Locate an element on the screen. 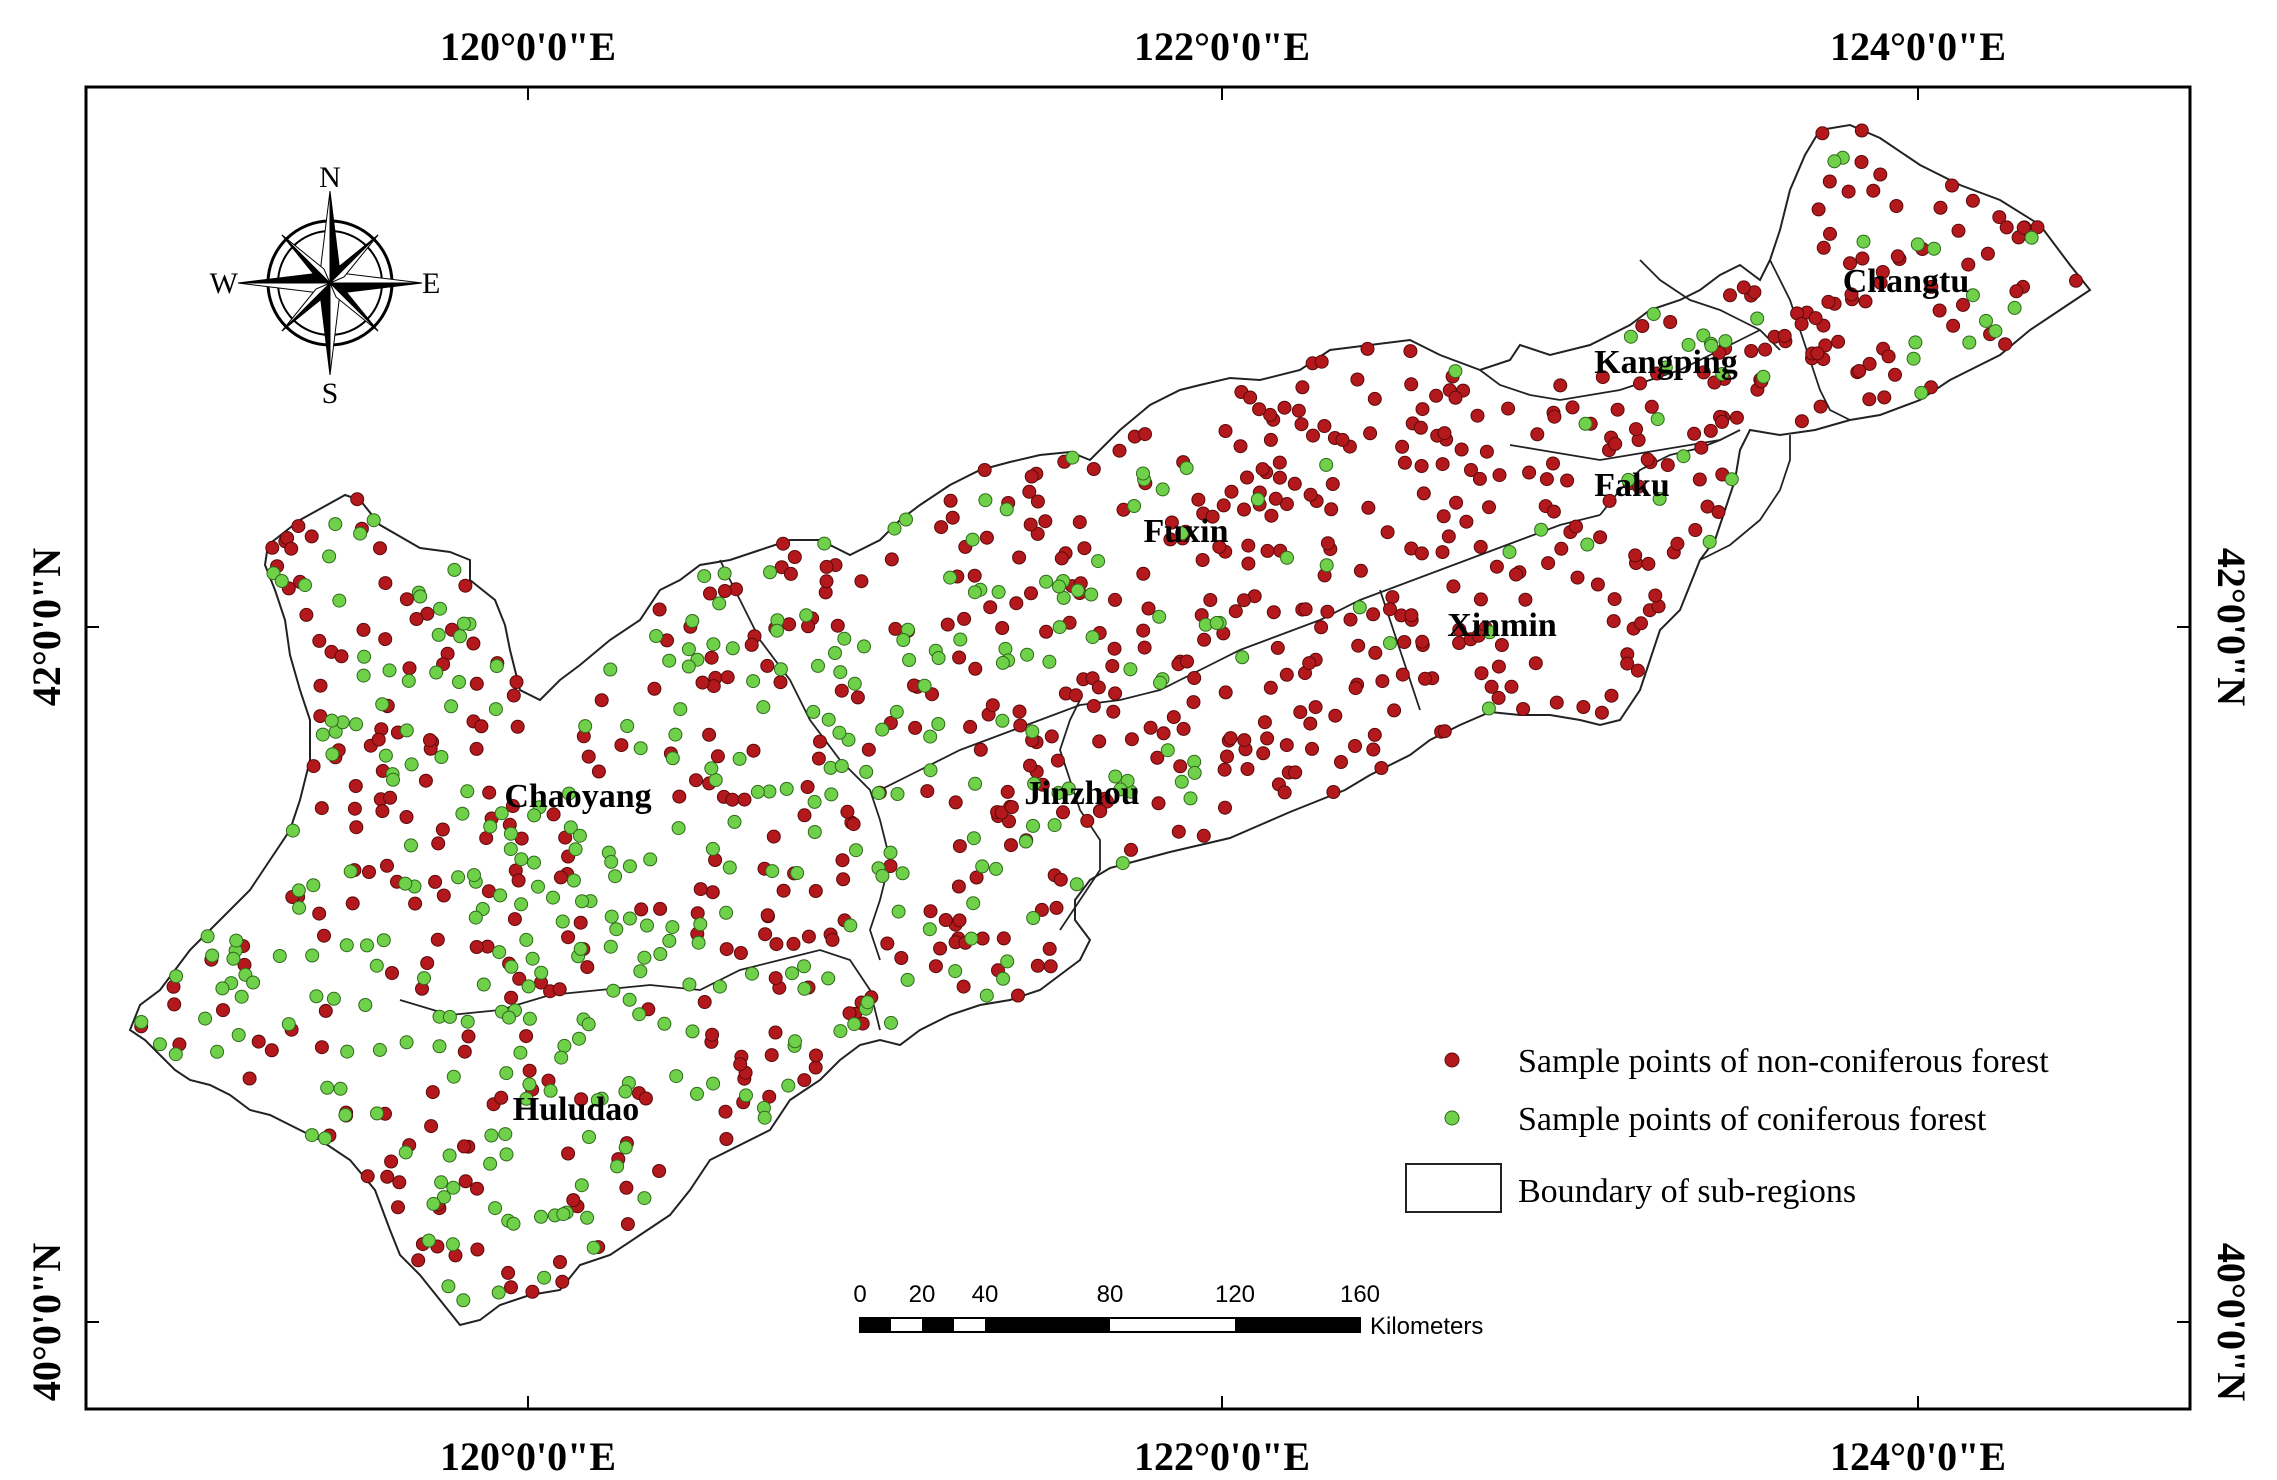  scale-tick-20: 20 is located at coordinates (922, 1294).